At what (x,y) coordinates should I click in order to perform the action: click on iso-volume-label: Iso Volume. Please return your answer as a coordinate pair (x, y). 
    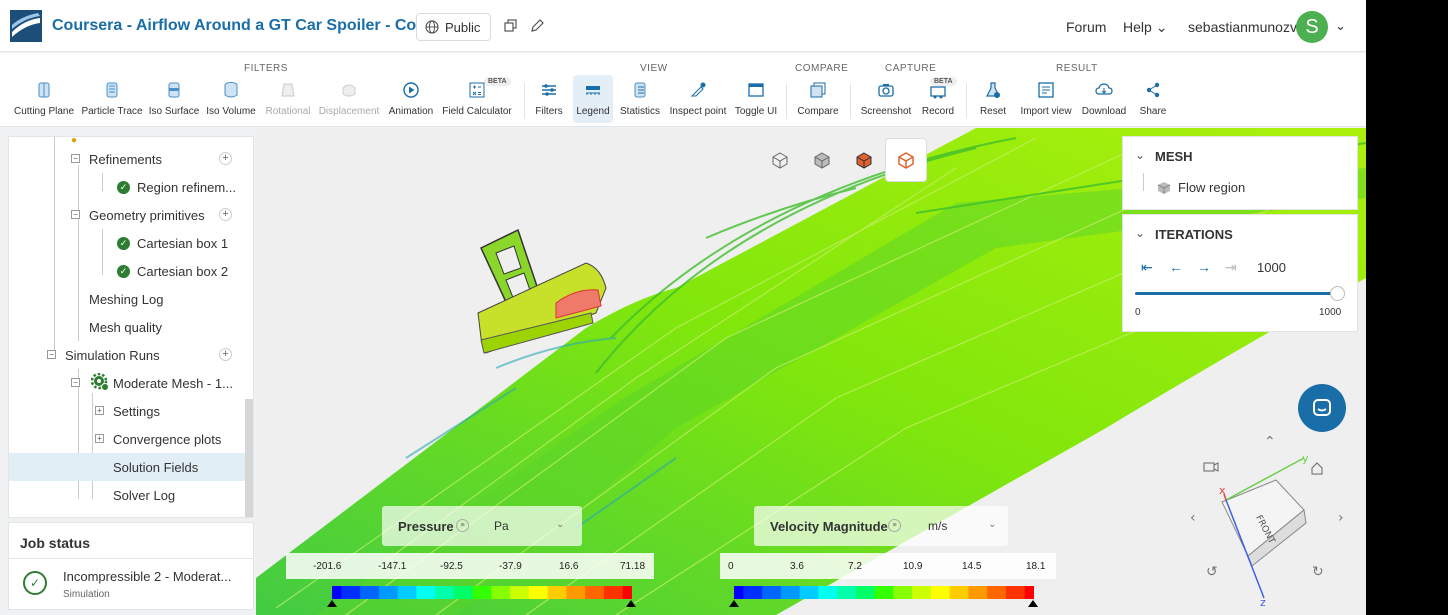
    Looking at the image, I should click on (231, 111).